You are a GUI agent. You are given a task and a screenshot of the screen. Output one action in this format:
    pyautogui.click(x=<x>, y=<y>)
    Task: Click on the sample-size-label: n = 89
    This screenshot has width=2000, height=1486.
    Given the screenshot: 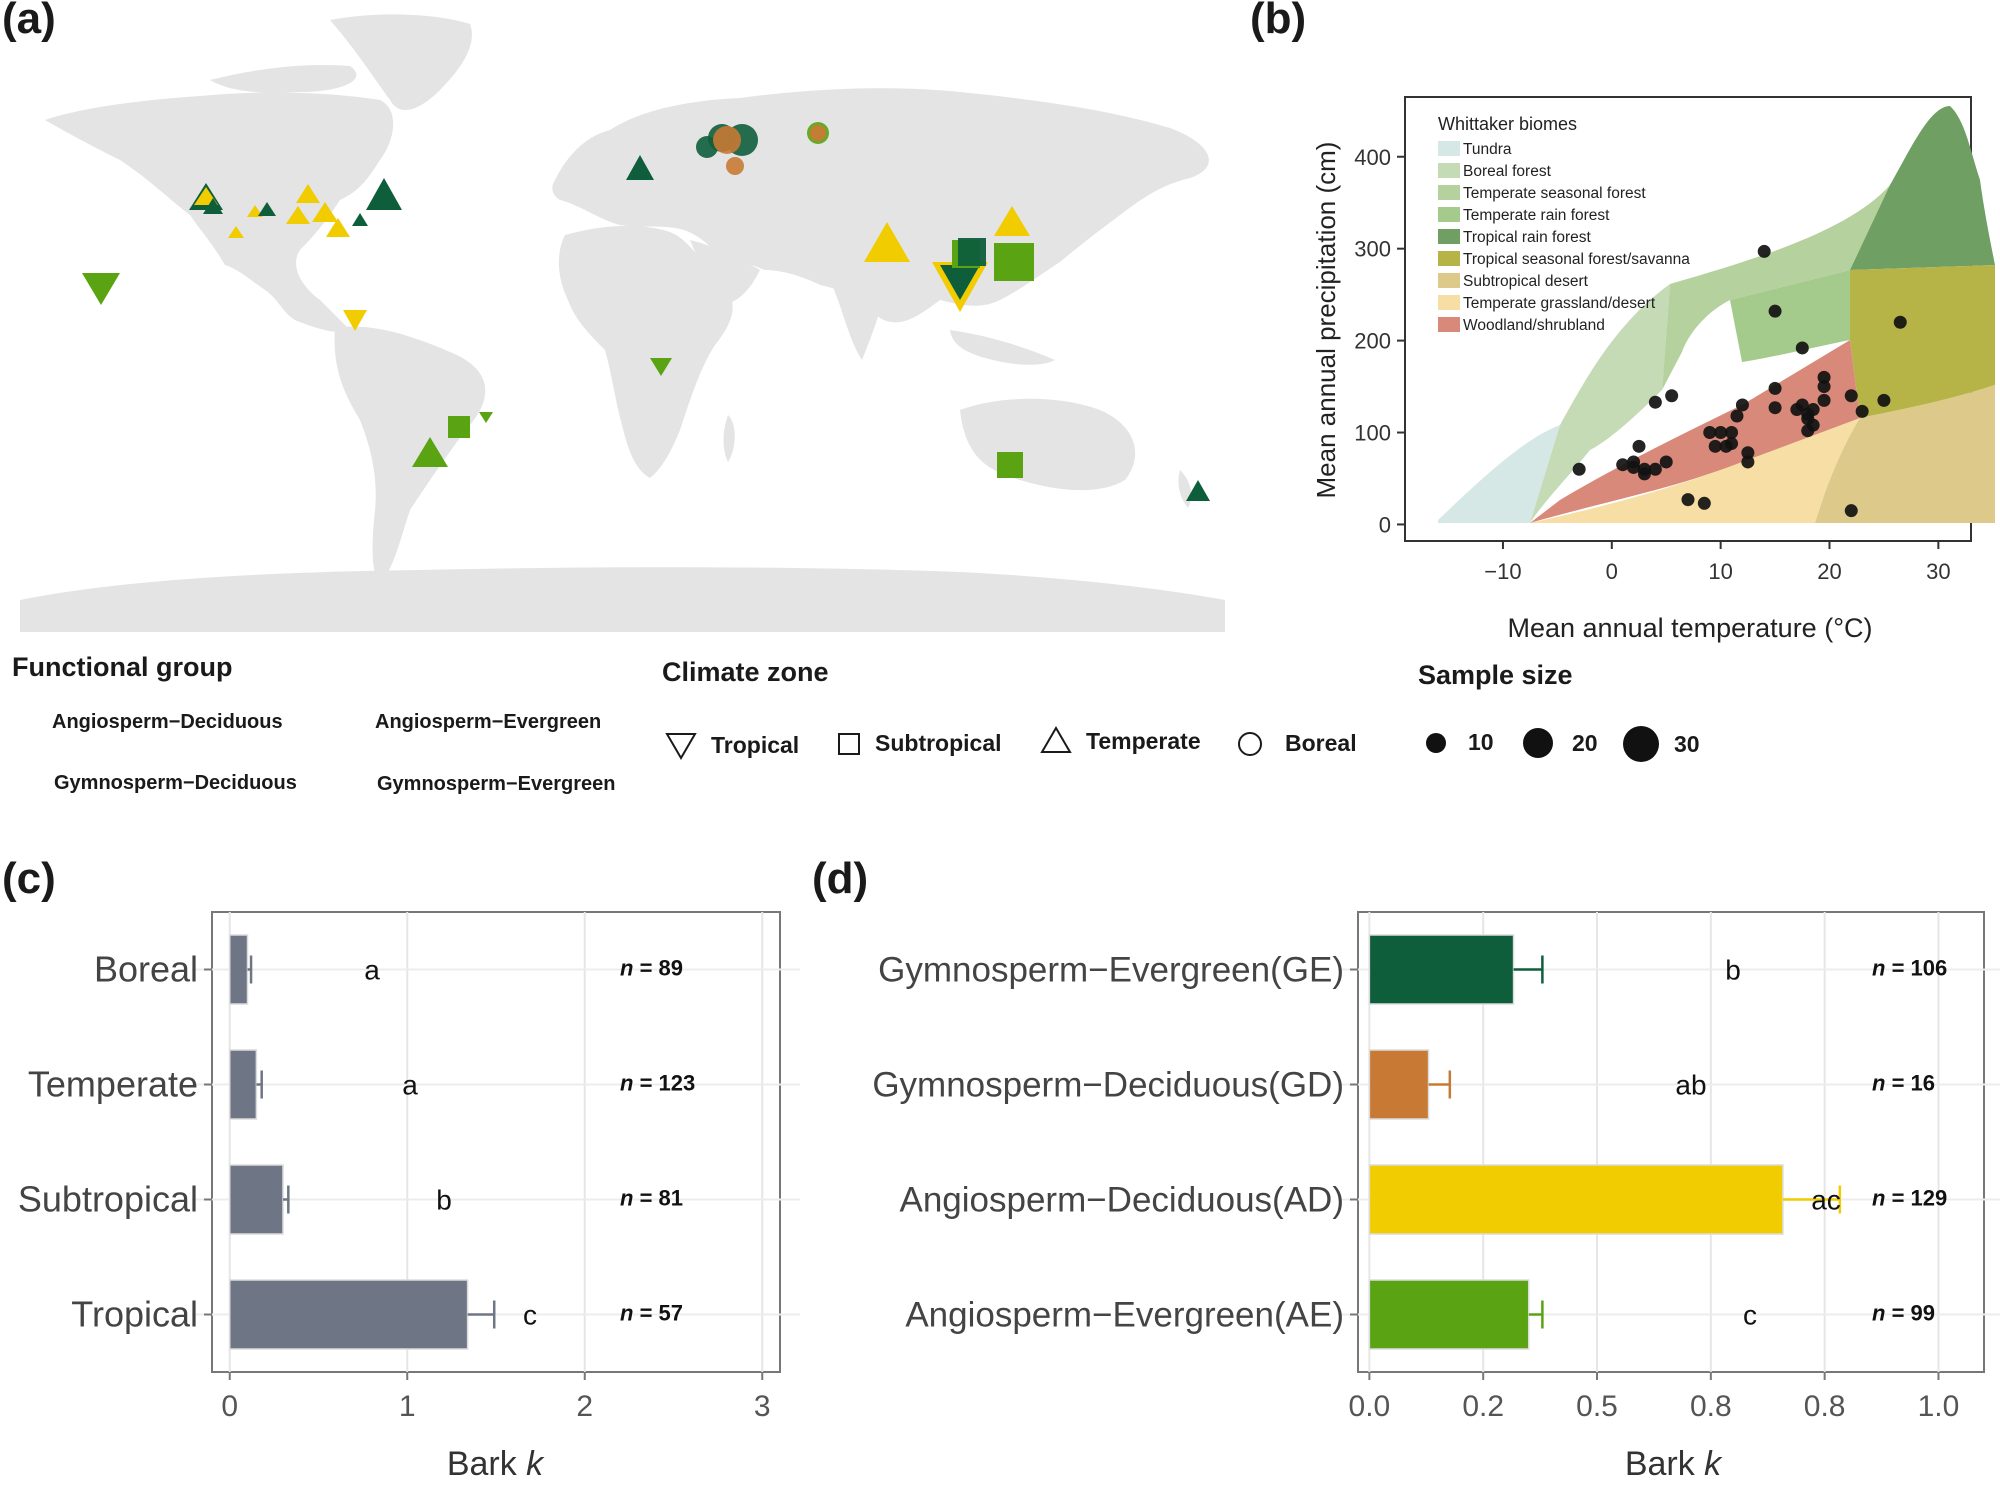 What is the action you would take?
    pyautogui.click(x=651, y=968)
    